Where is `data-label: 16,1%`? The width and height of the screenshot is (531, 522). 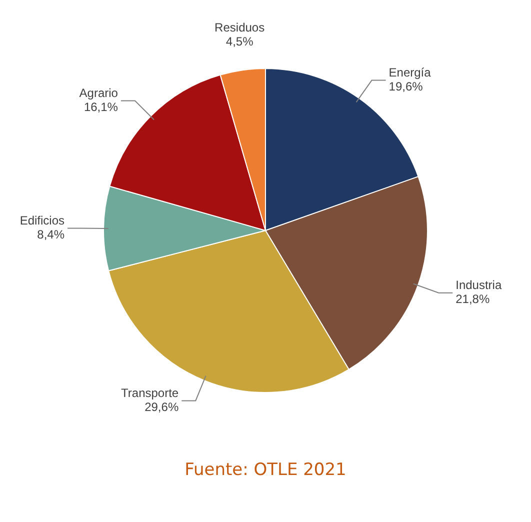
data-label: 16,1% is located at coordinates (101, 107).